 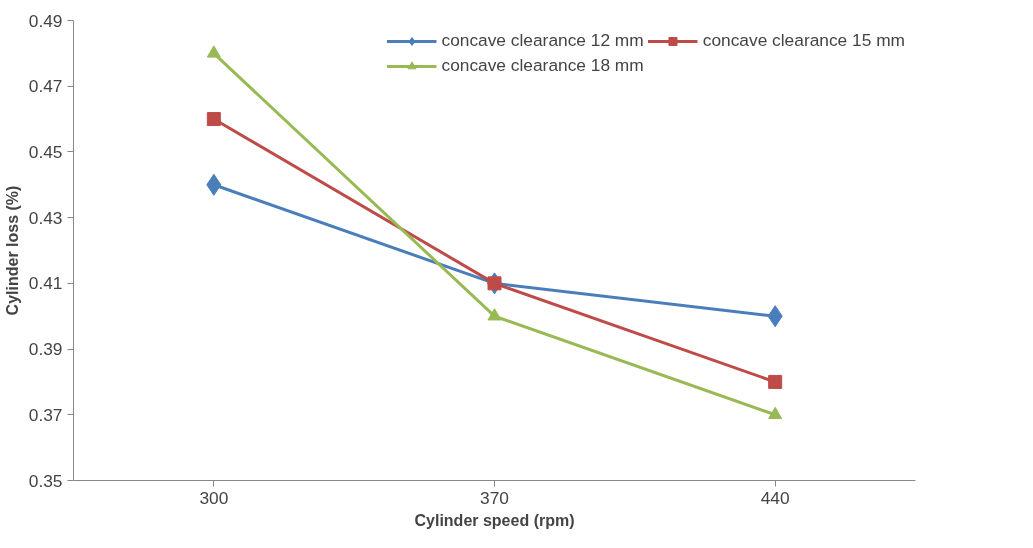 What do you see at coordinates (775, 497) in the screenshot?
I see `x-tick-label: 440` at bounding box center [775, 497].